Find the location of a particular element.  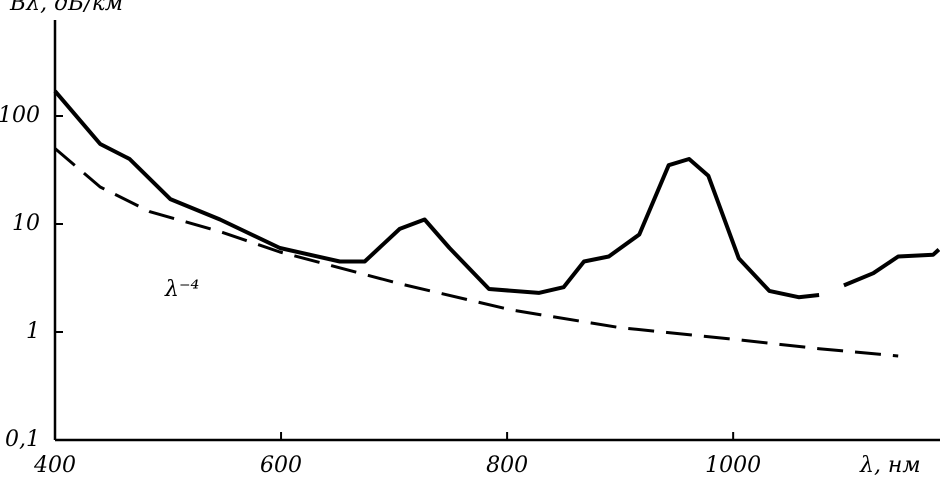

y-tick-label: 10 is located at coordinates (26, 223).